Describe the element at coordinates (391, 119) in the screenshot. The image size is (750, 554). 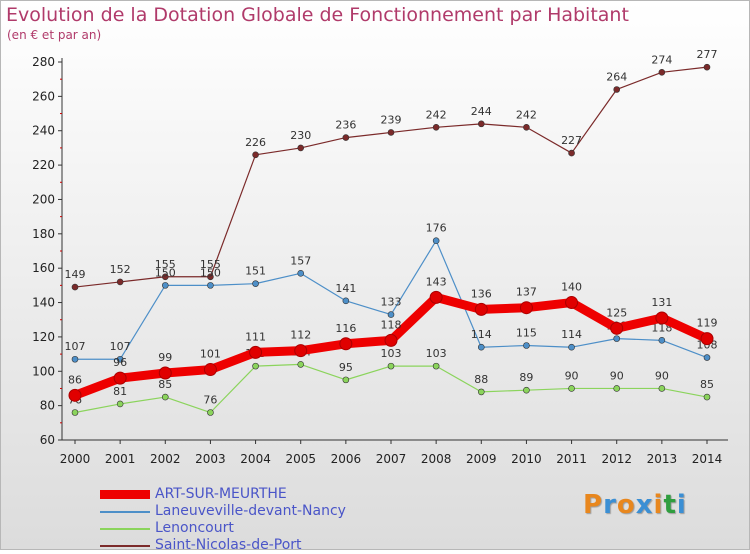
I see `data-label: 239` at that location.